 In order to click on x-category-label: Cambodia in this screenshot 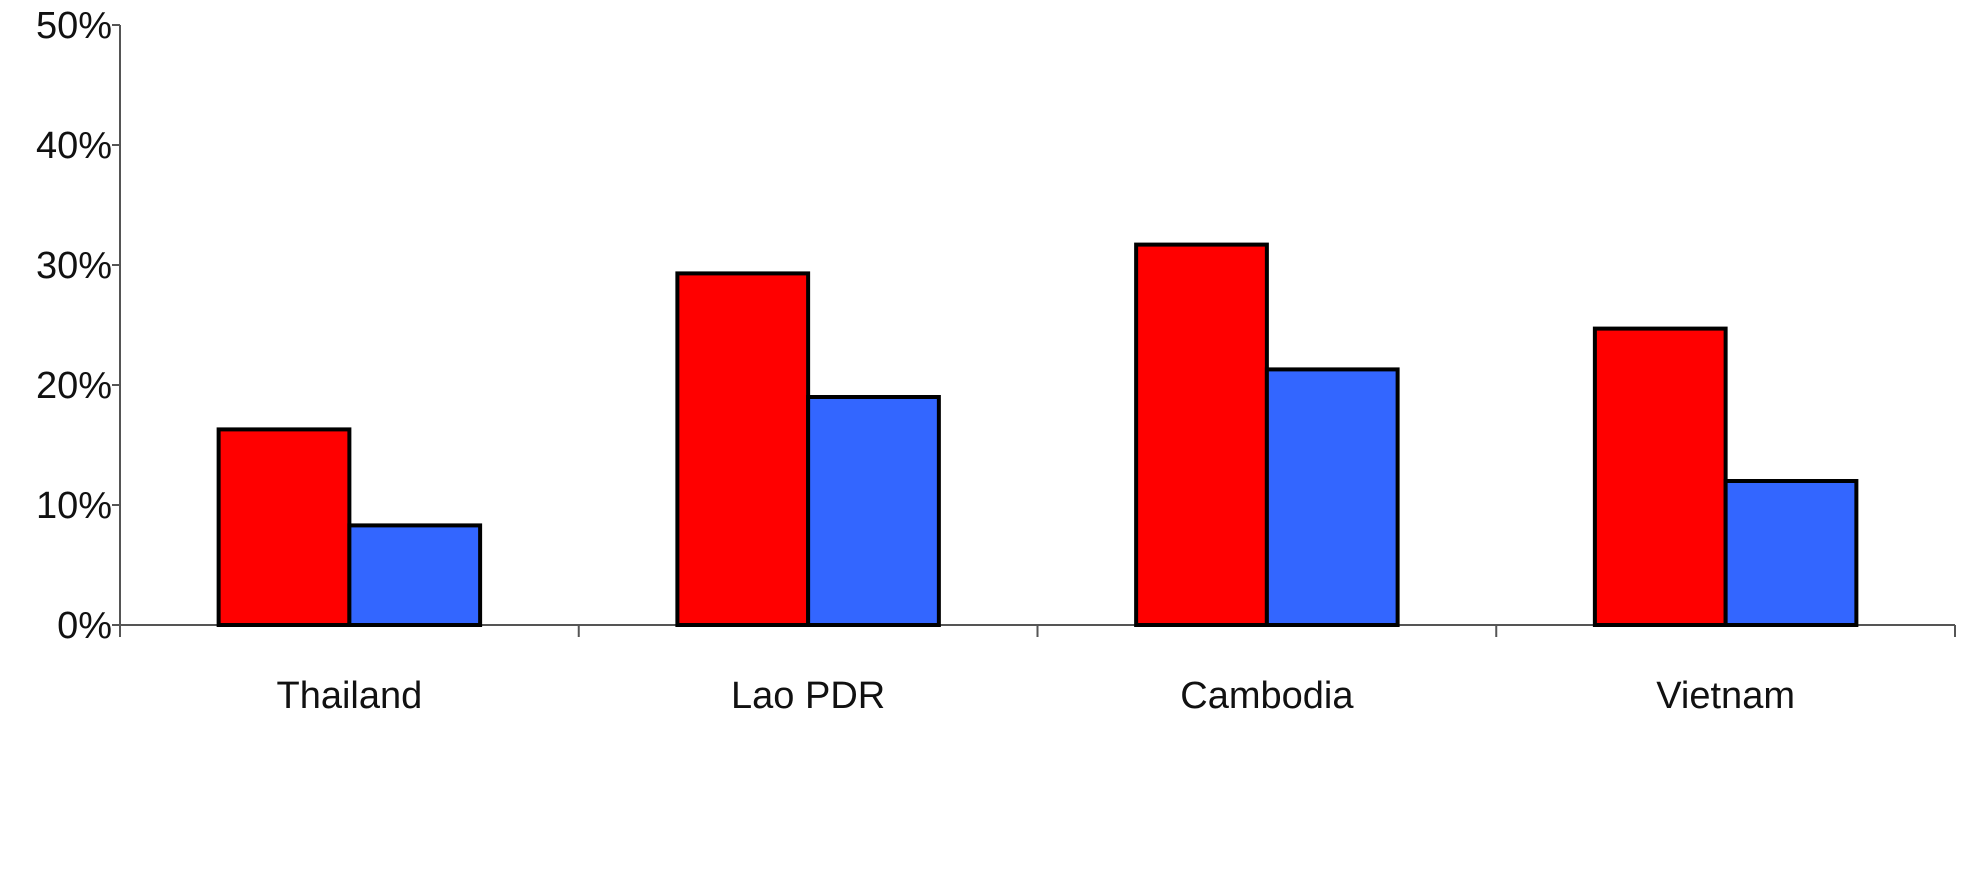, I will do `click(1267, 696)`.